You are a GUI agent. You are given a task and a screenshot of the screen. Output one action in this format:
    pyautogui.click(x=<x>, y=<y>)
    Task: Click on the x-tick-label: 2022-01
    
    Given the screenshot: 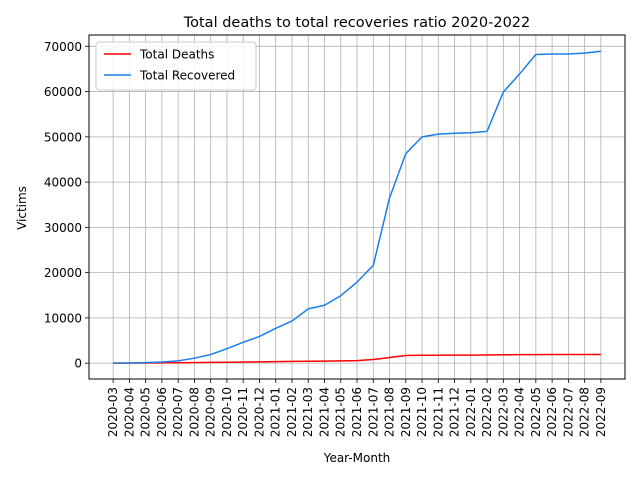 What is the action you would take?
    pyautogui.click(x=471, y=412)
    